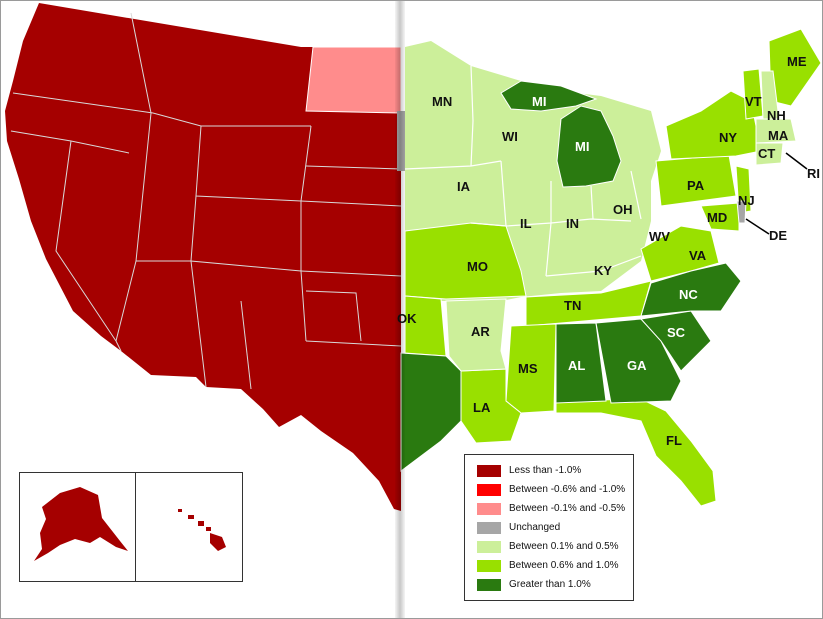  I want to click on label-me: ME, so click(797, 61).